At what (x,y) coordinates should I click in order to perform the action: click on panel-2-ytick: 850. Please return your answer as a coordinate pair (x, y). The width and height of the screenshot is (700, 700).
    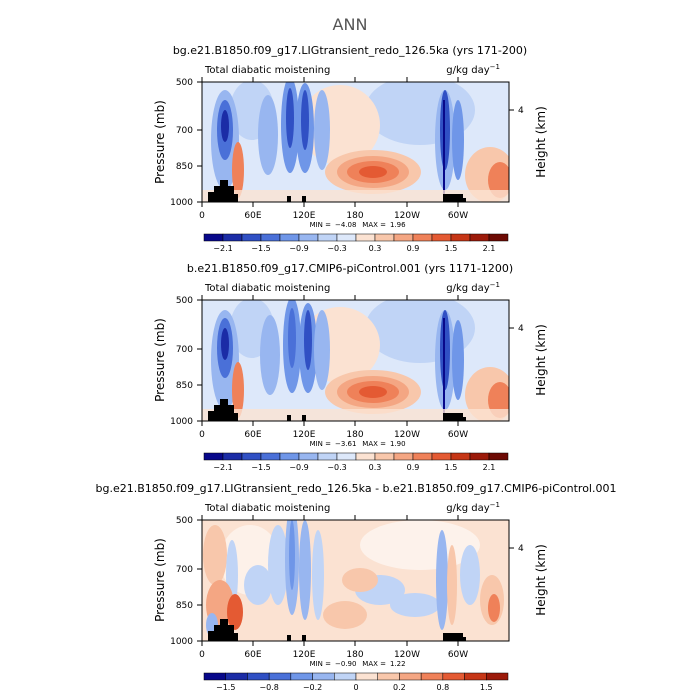
    Looking at the image, I should click on (184, 606).